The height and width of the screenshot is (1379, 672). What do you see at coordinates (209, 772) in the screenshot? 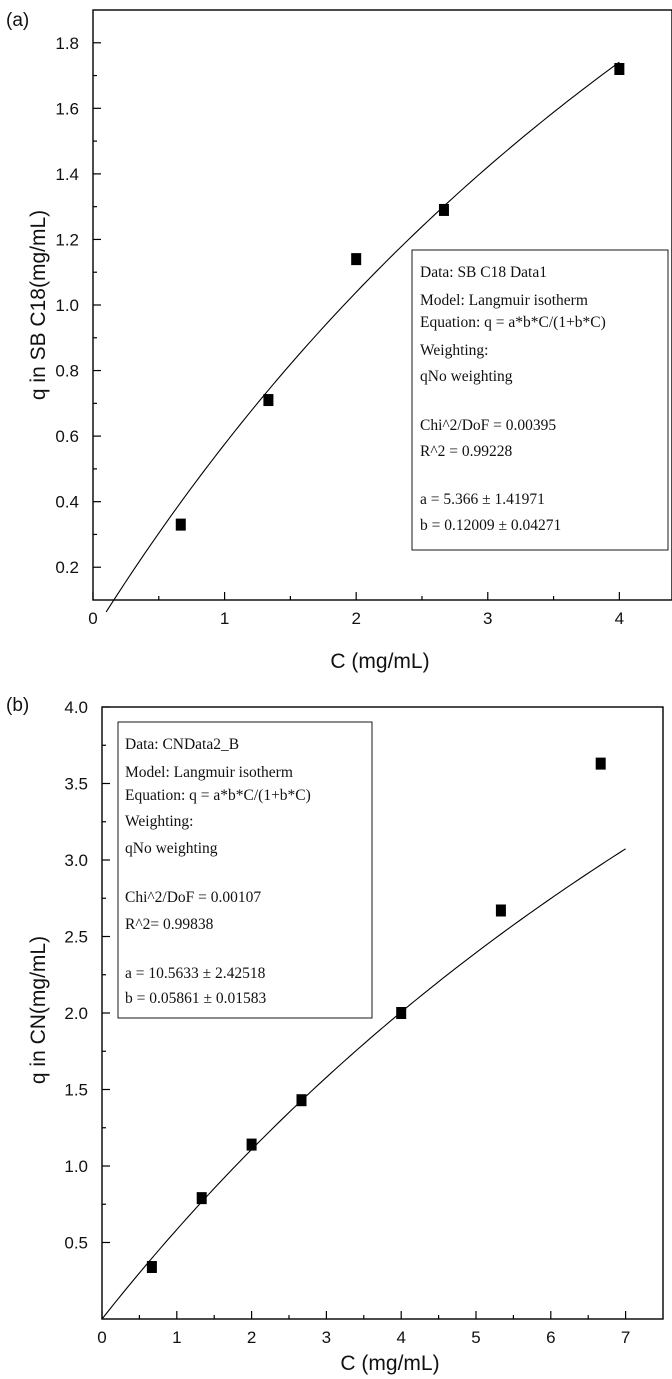
I see `legend-line-b-2: Model: Langmuir isotherm` at bounding box center [209, 772].